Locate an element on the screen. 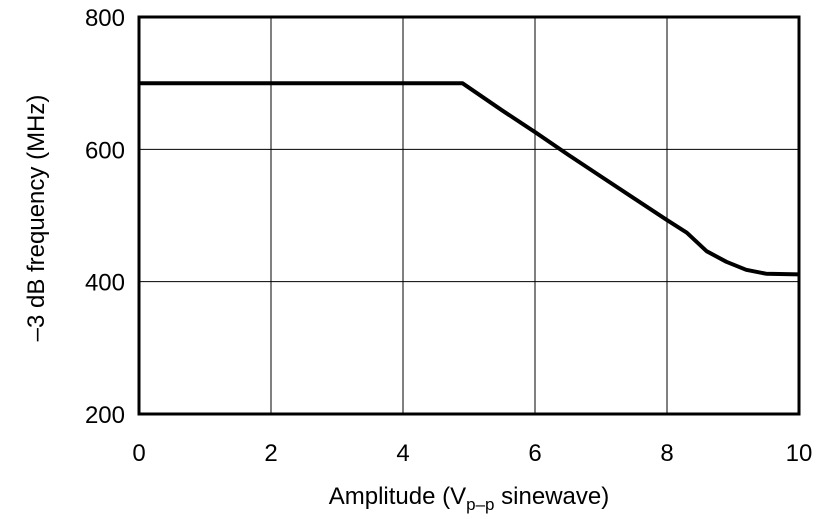  x-axis-tick-labels: 0 2 4 6 8 10 is located at coordinates (472, 453).